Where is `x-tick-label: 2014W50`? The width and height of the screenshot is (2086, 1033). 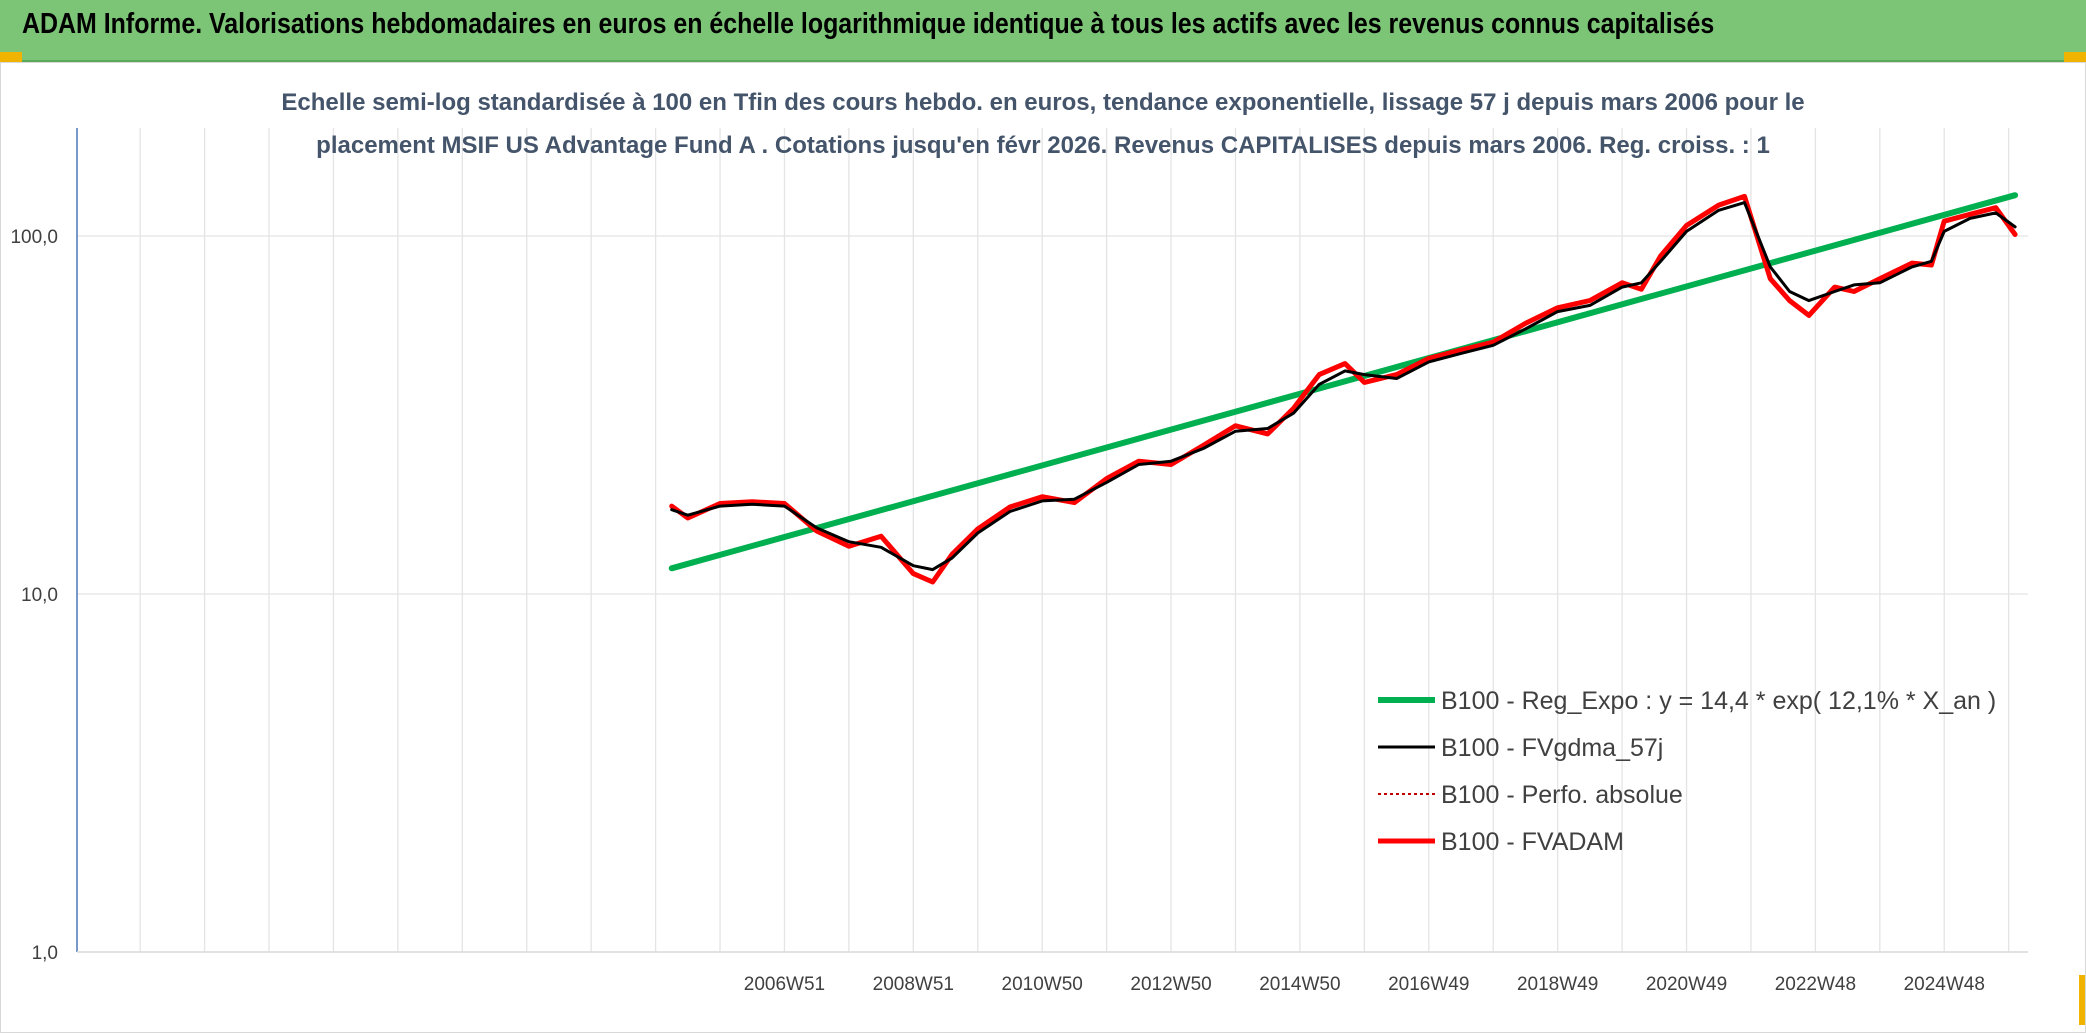
x-tick-label: 2014W50 is located at coordinates (1299, 984).